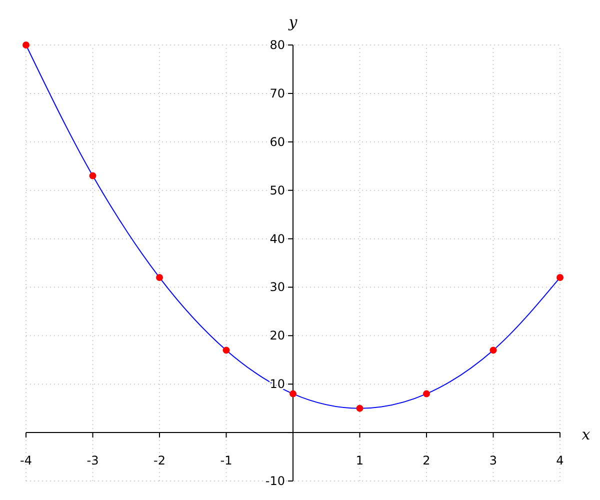 This screenshot has width=600, height=500. I want to click on y-tick-label: 70, so click(277, 93).